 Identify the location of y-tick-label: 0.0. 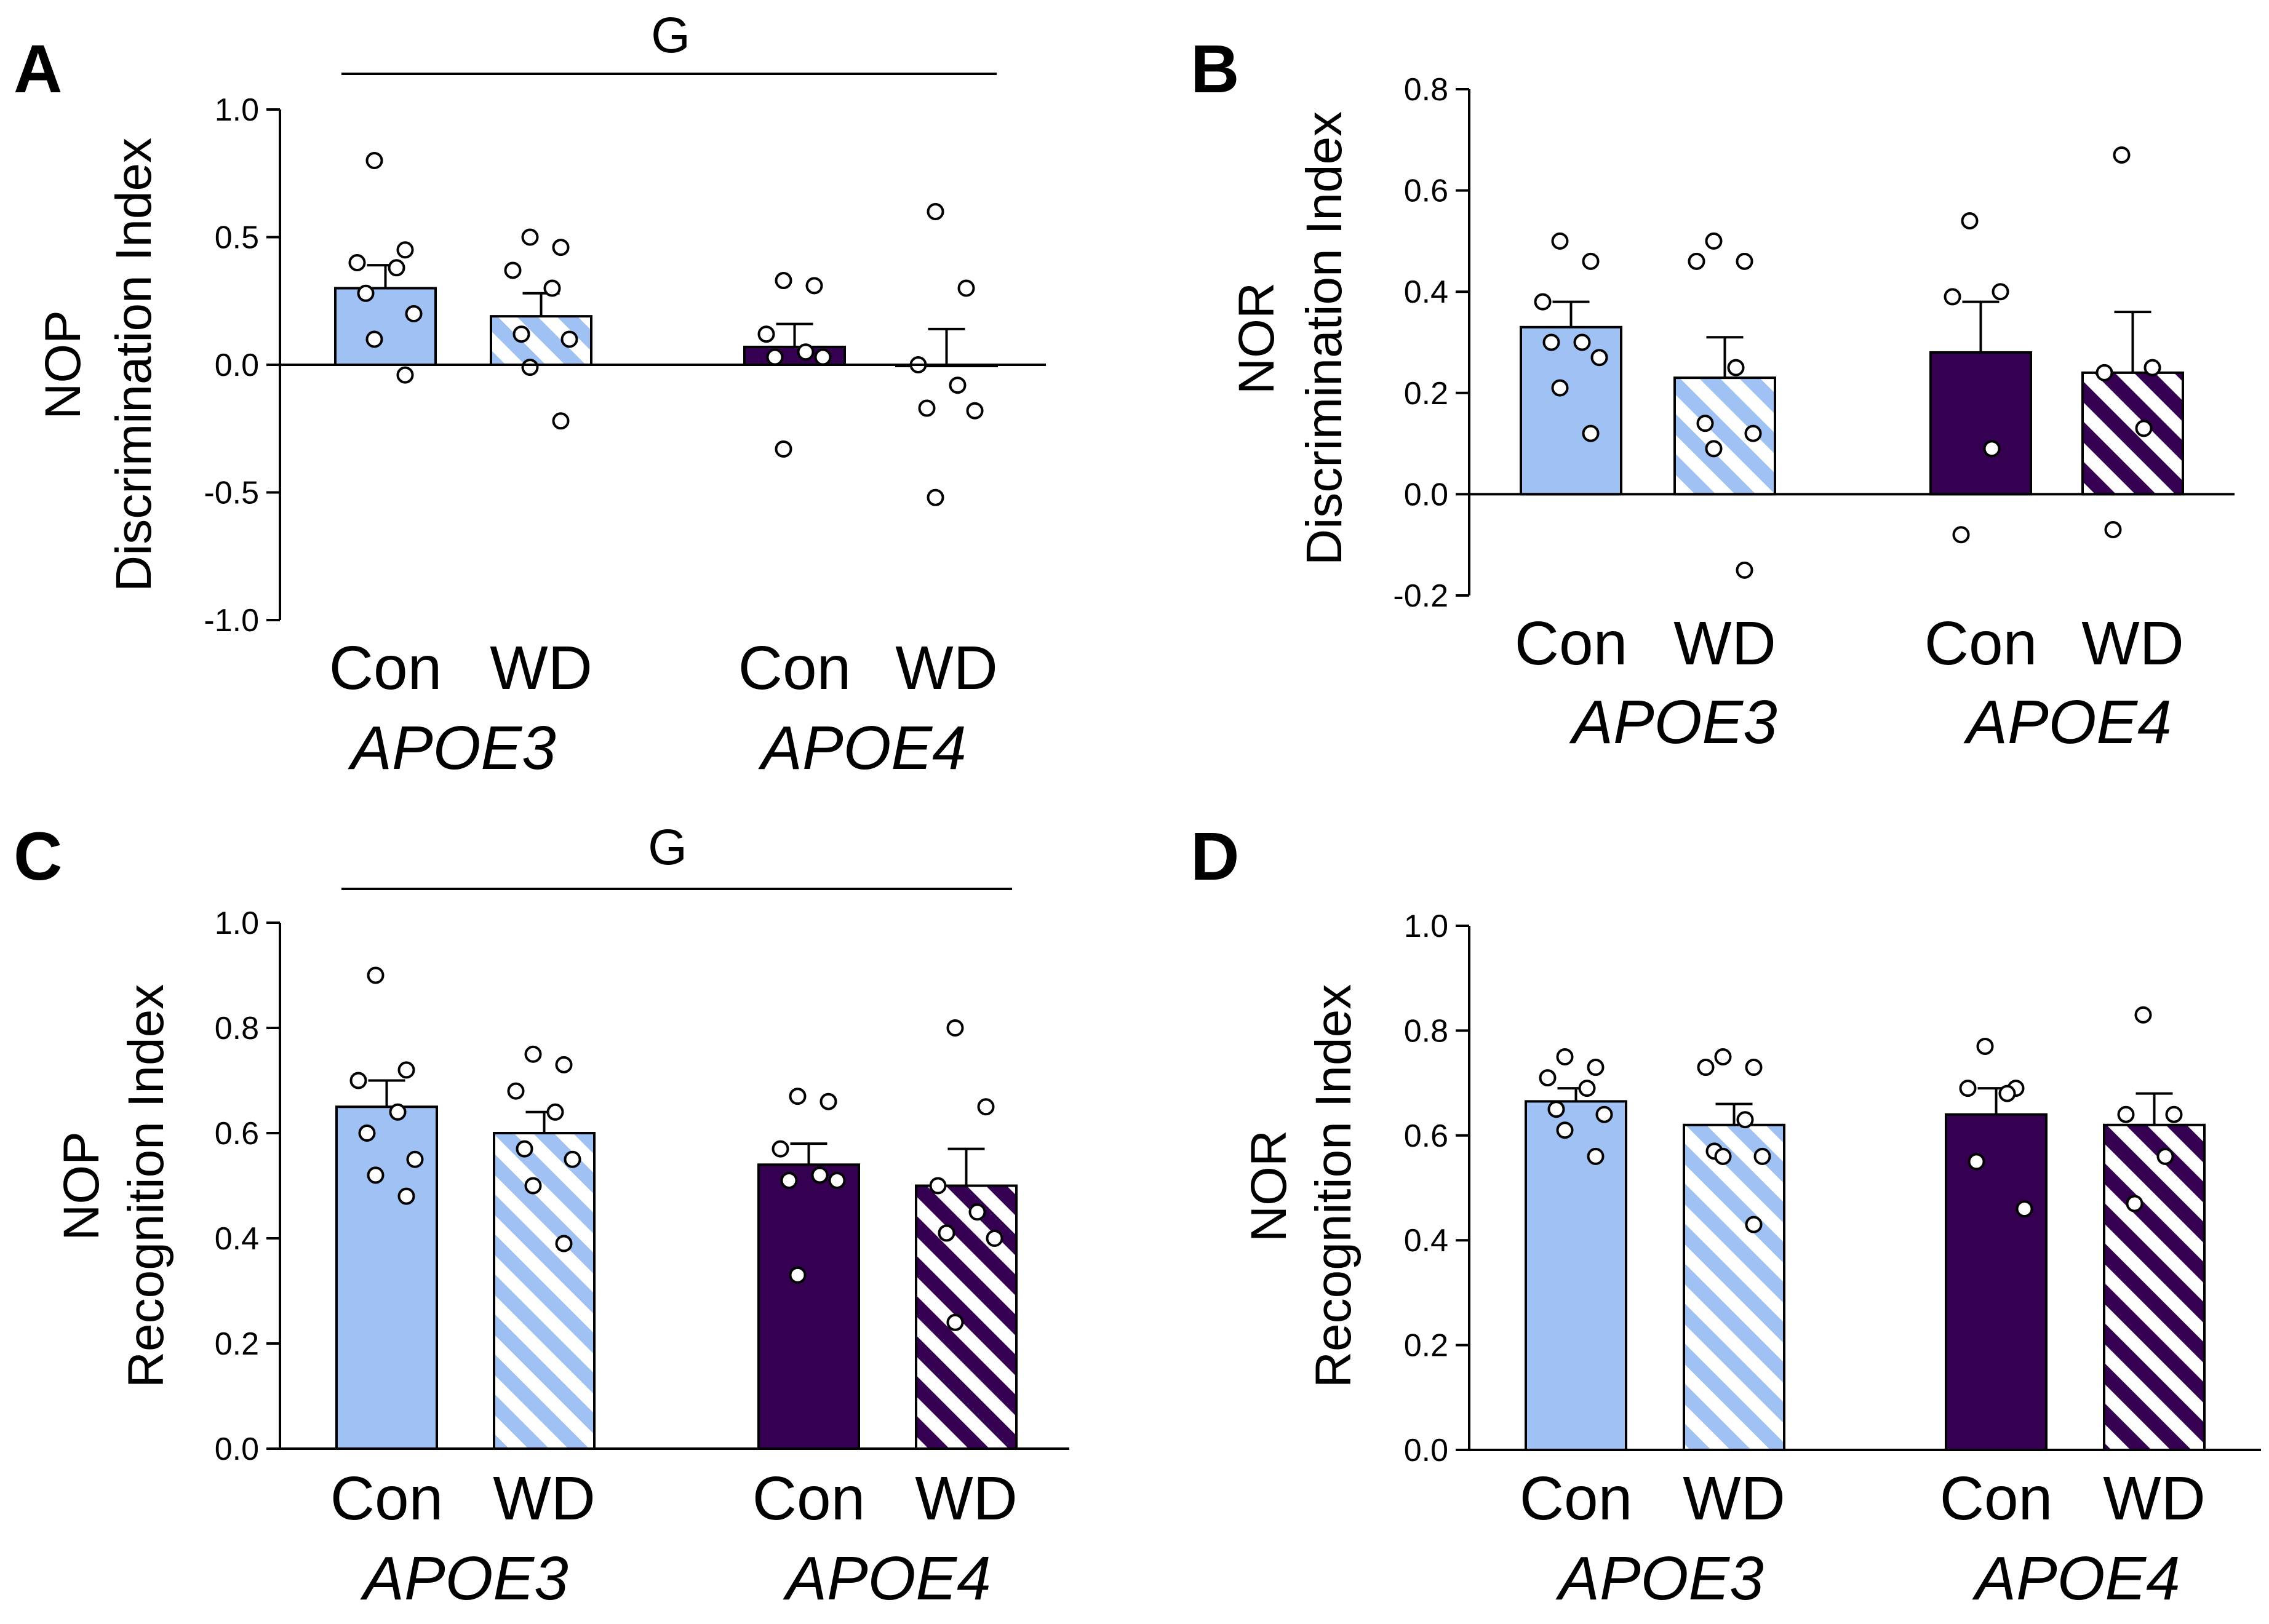
(237, 1449).